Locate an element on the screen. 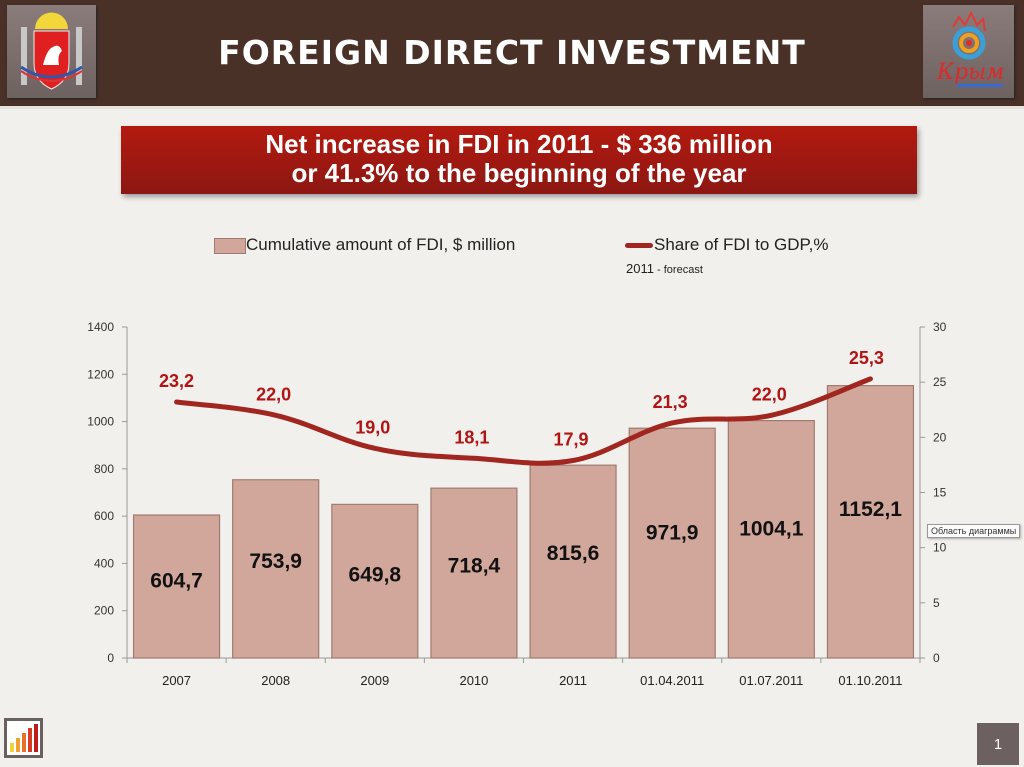 The height and width of the screenshot is (767, 1024). legend-label-fdi-share: Share of FDI to GDP,% is located at coordinates (741, 244).